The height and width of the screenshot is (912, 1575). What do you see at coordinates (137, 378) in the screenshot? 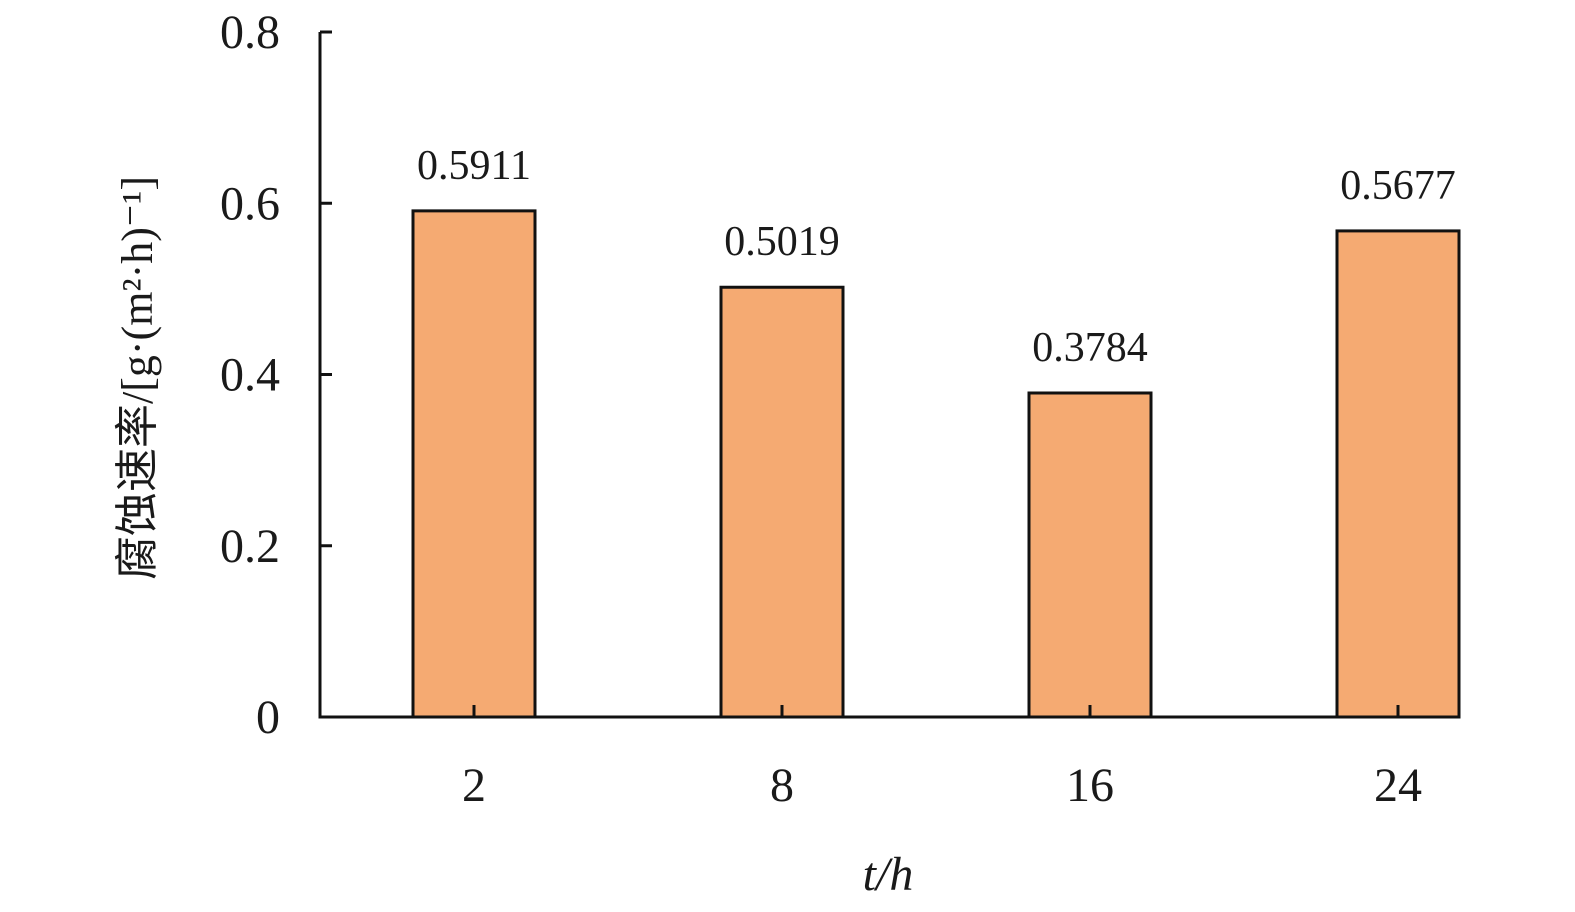
I see `y-axis-label: 腐蚀速率/[g·(m²·h)⁻¹]` at bounding box center [137, 378].